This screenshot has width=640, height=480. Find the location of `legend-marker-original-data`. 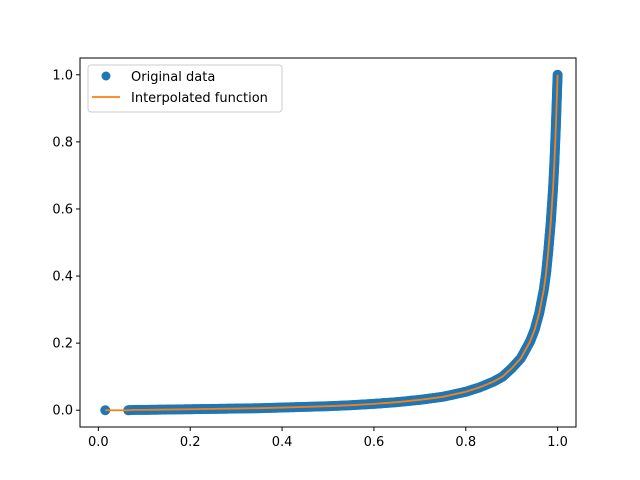

legend-marker-original-data is located at coordinates (106, 76).